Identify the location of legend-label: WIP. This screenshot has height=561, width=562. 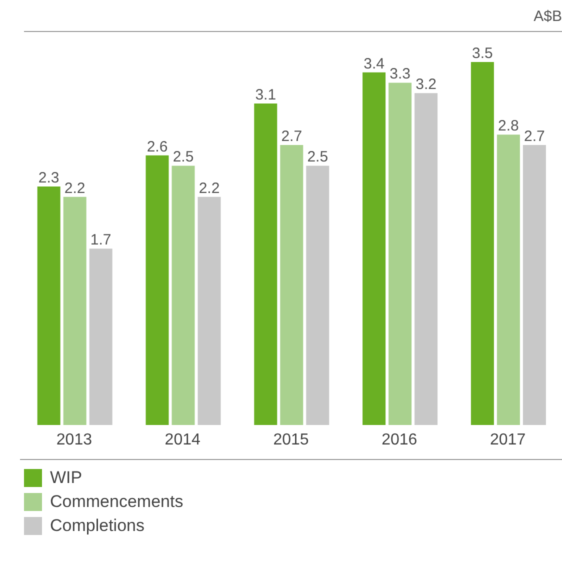
(66, 478).